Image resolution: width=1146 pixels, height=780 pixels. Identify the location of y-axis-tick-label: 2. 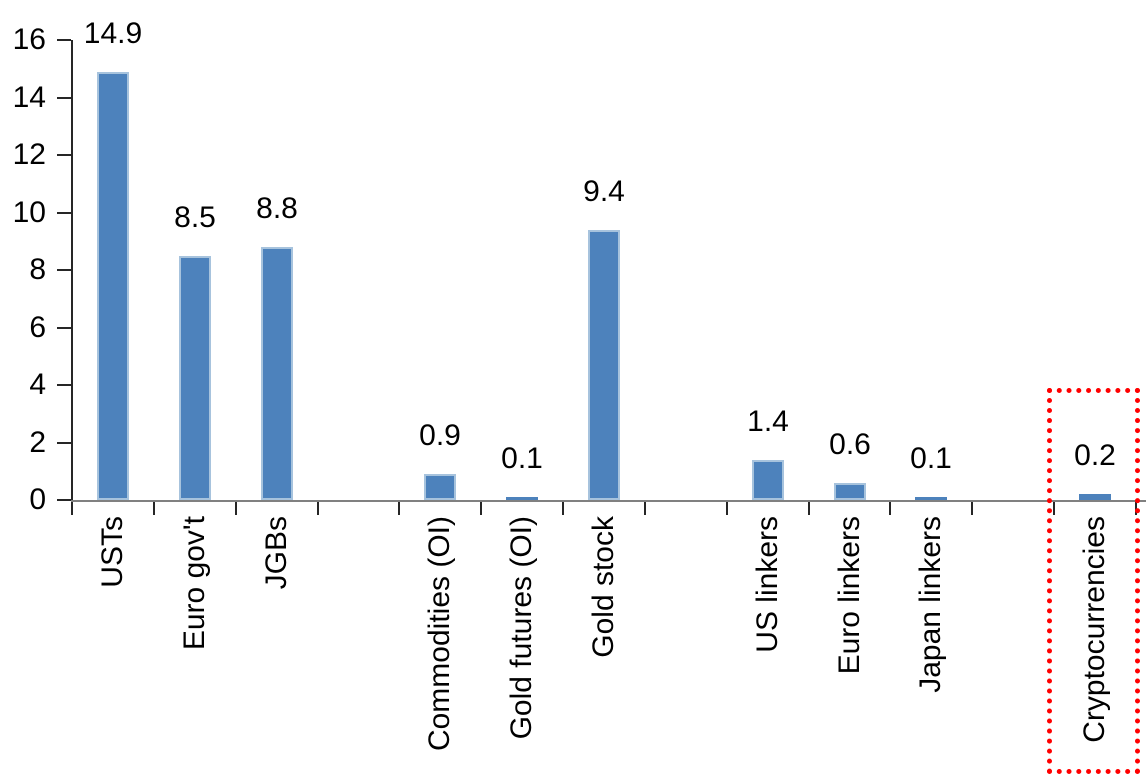
(37, 442).